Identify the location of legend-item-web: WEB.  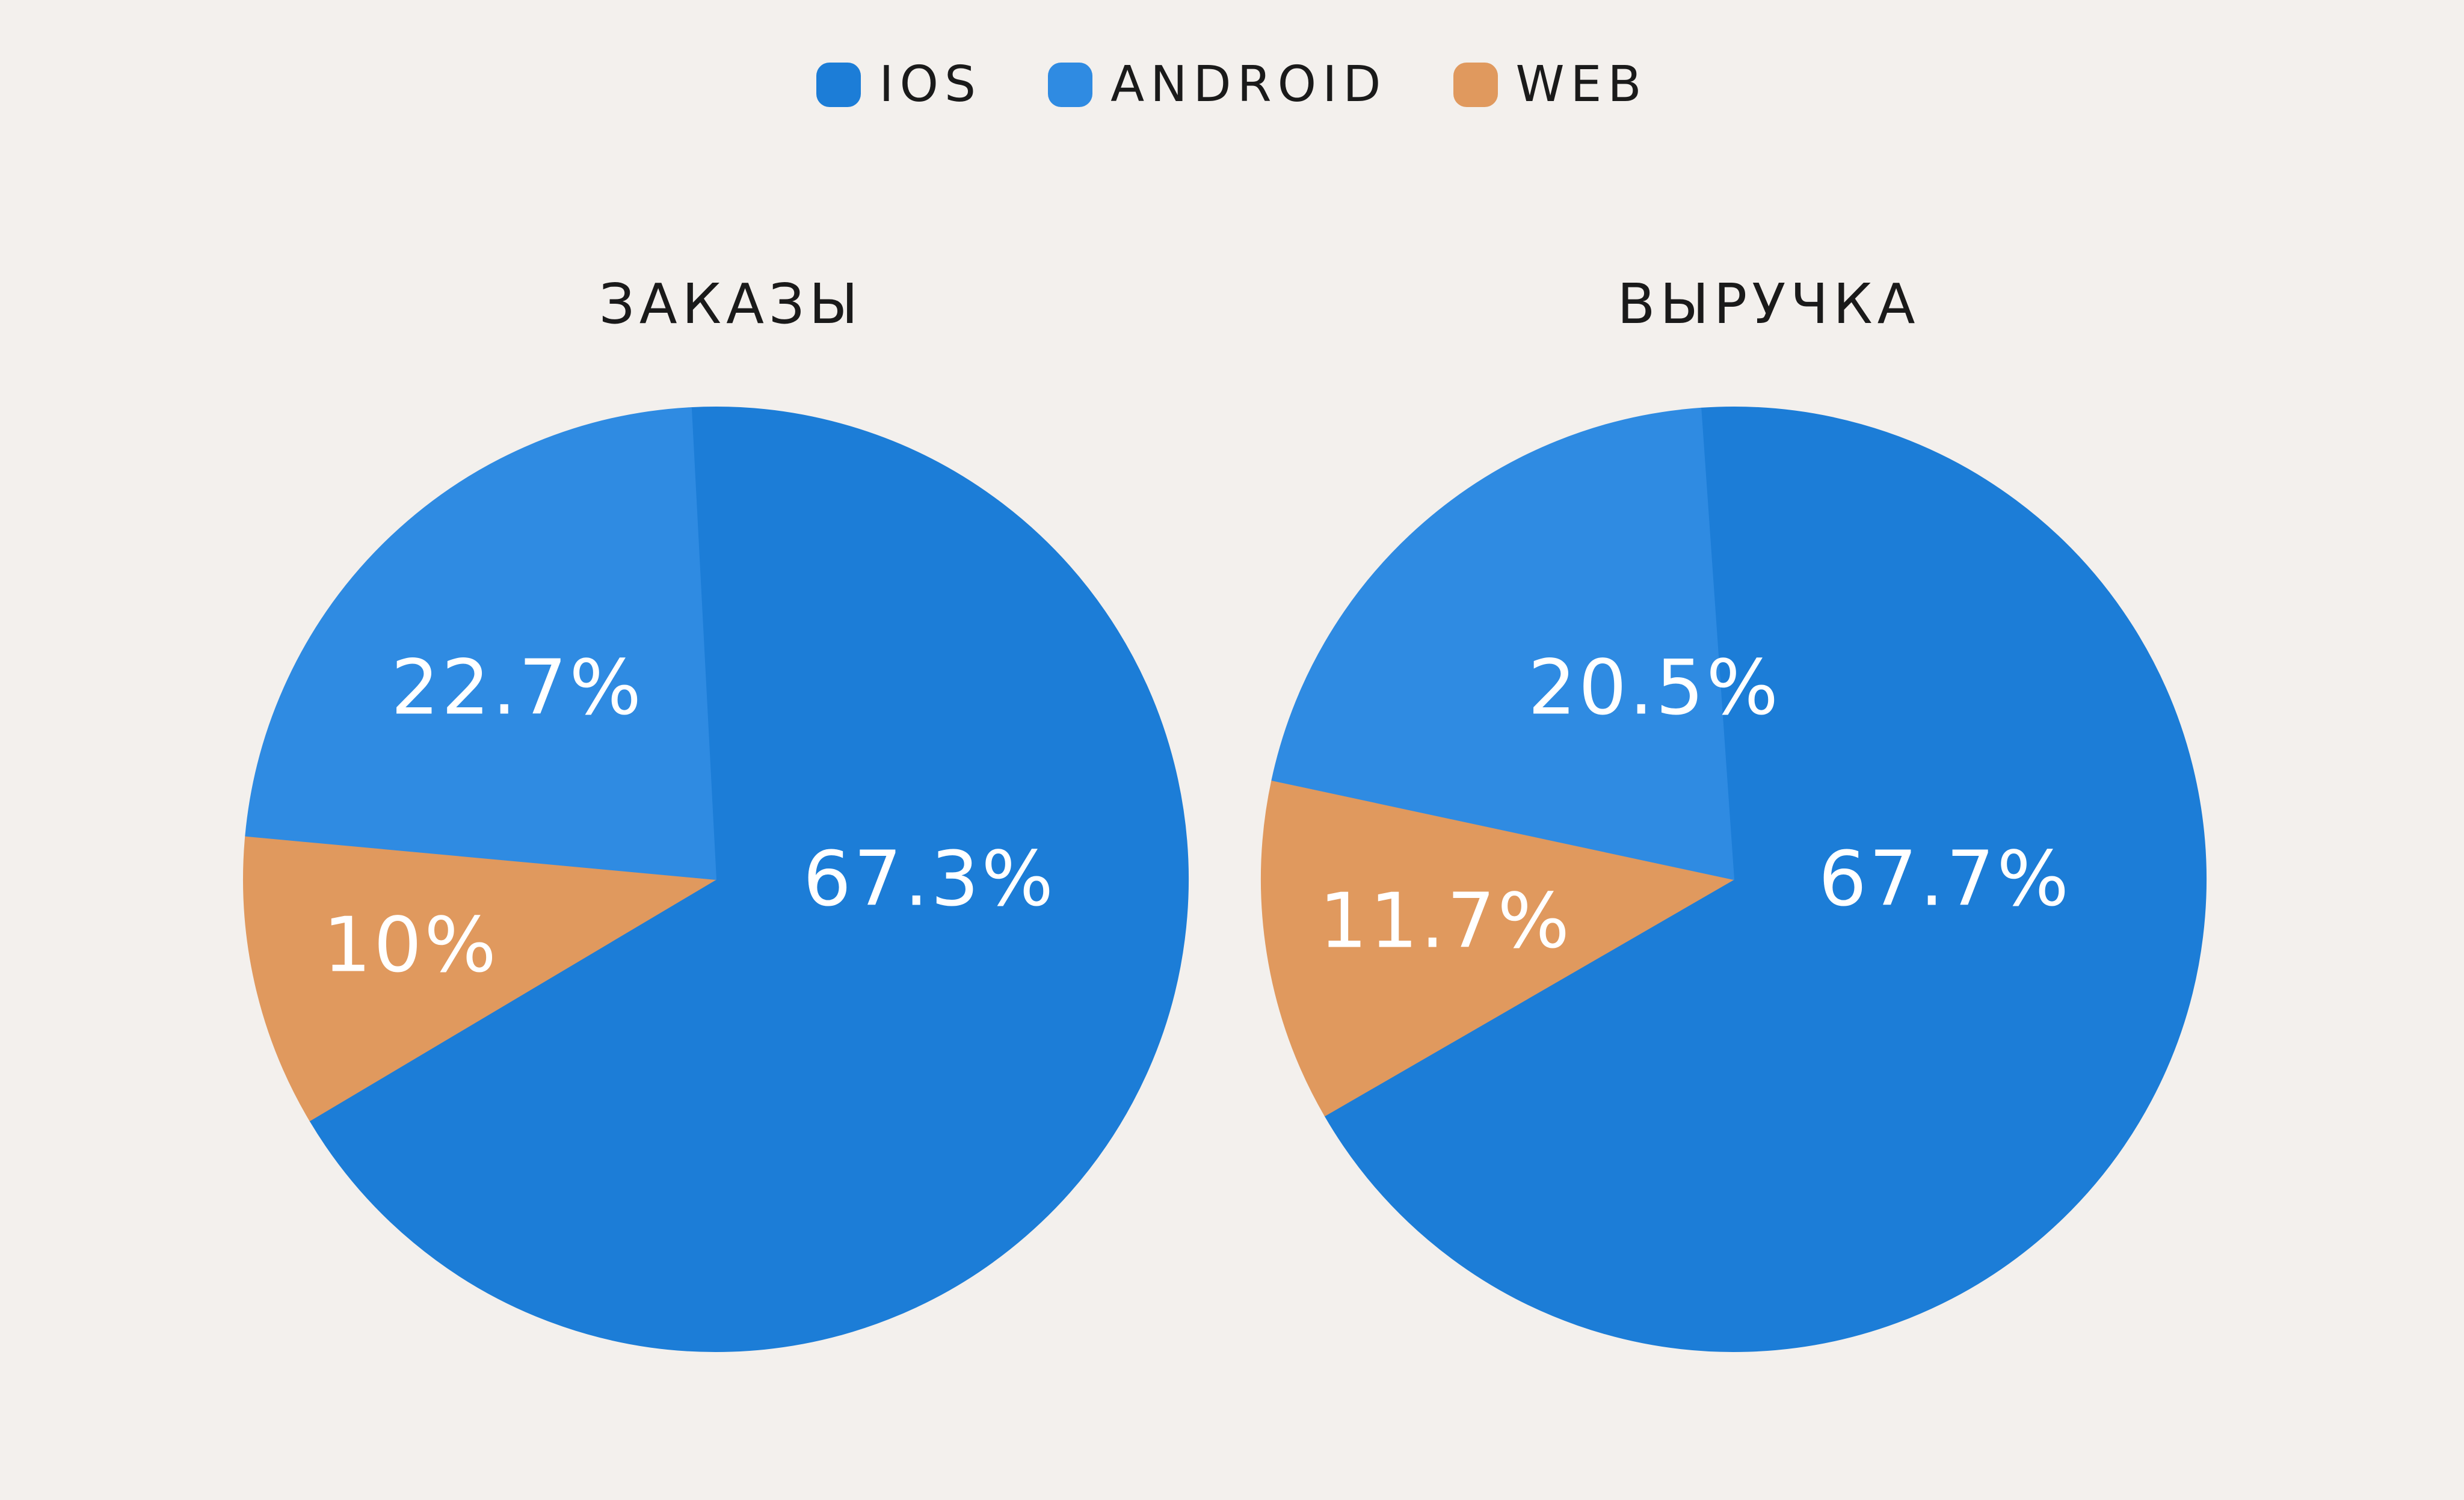
(1550, 85).